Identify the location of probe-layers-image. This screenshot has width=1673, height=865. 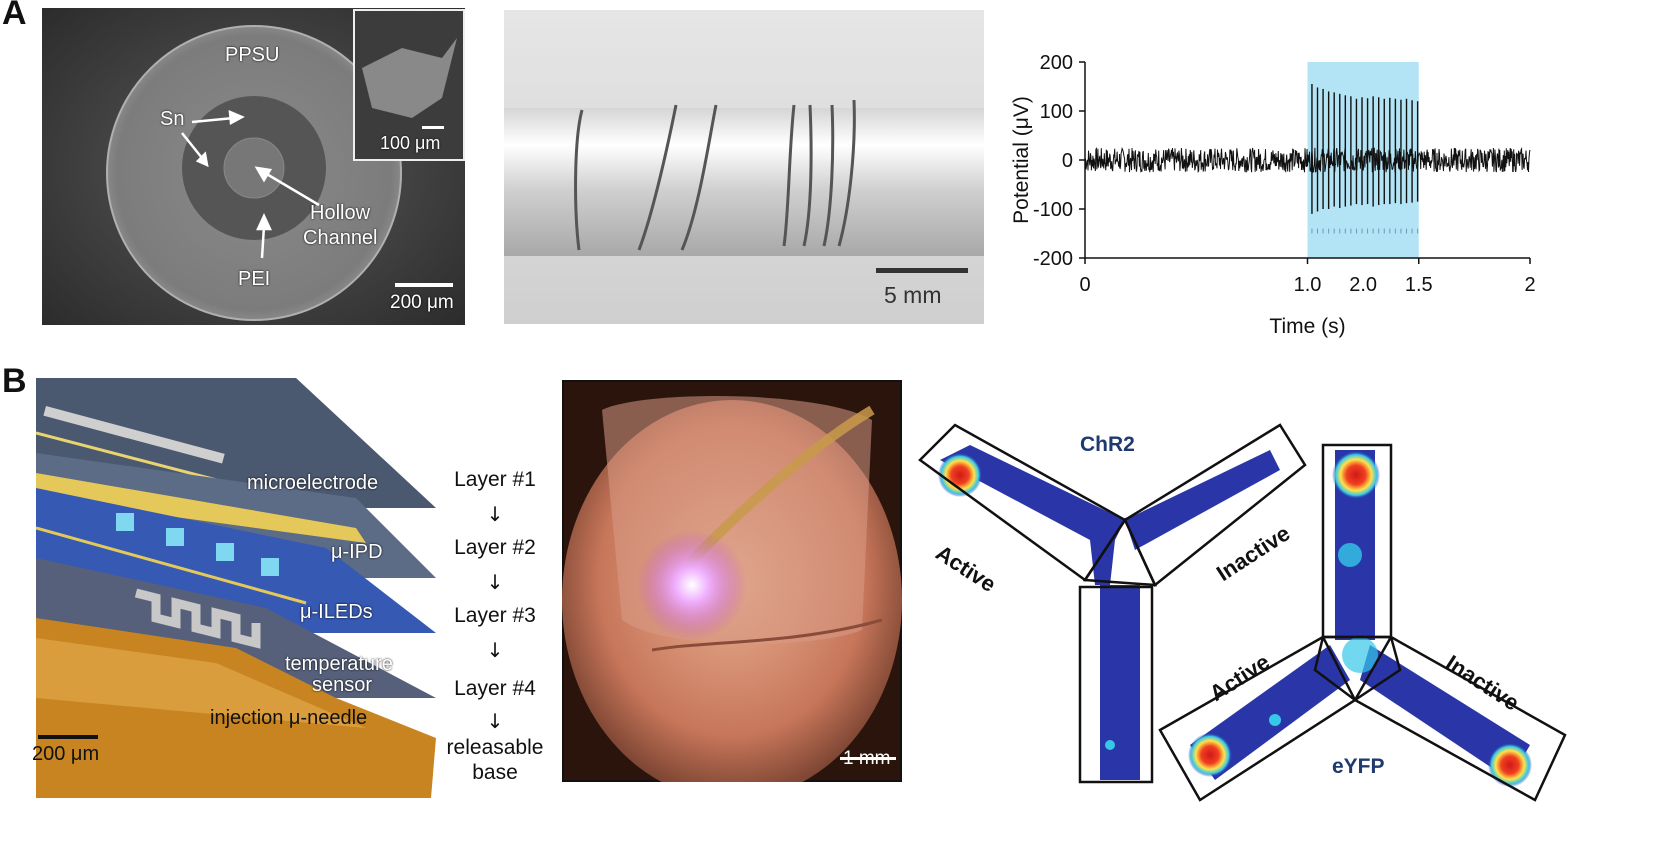
(235, 588).